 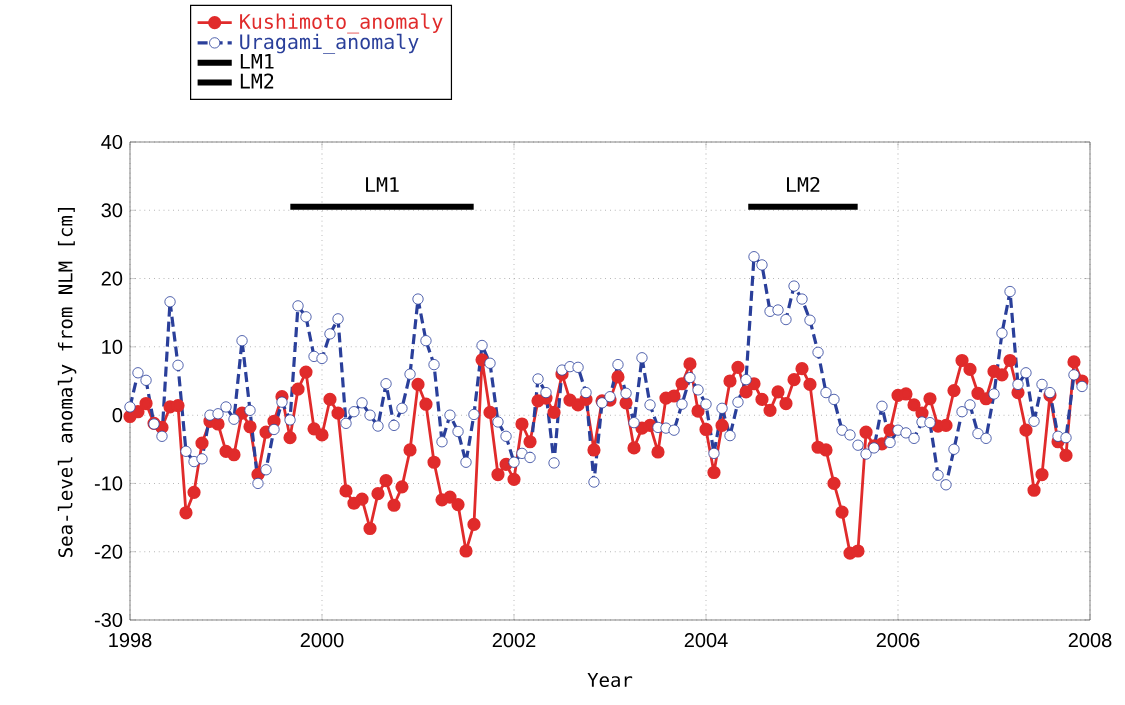 I want to click on y-axis-title: Sea-level anomaly from NLM [cm], so click(x=67, y=383).